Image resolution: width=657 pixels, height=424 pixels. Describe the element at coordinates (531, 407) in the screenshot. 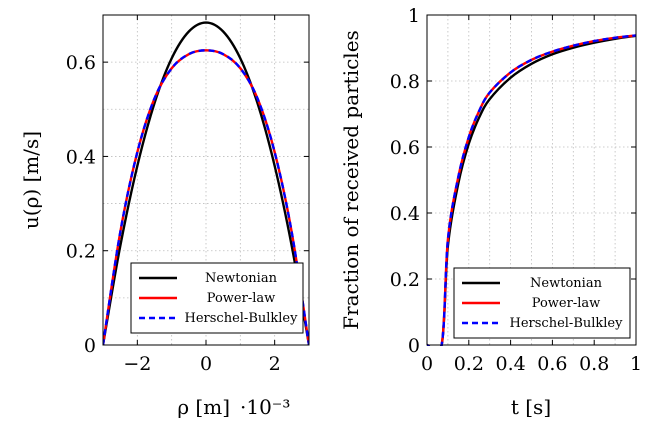

I see `x-axis-label: t [s]` at that location.